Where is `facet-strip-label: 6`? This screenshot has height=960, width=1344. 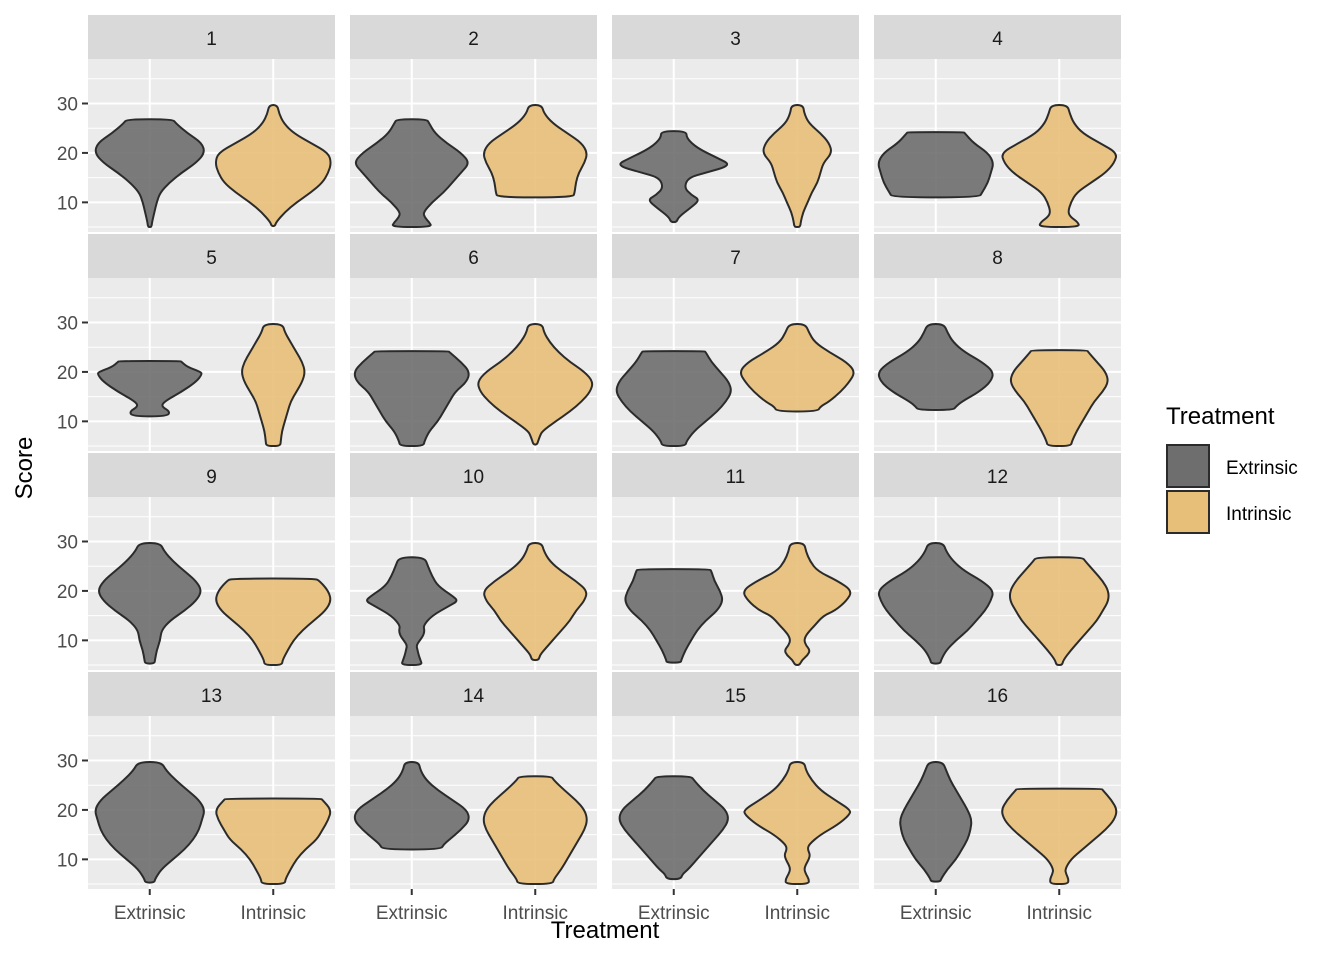 facet-strip-label: 6 is located at coordinates (473, 258).